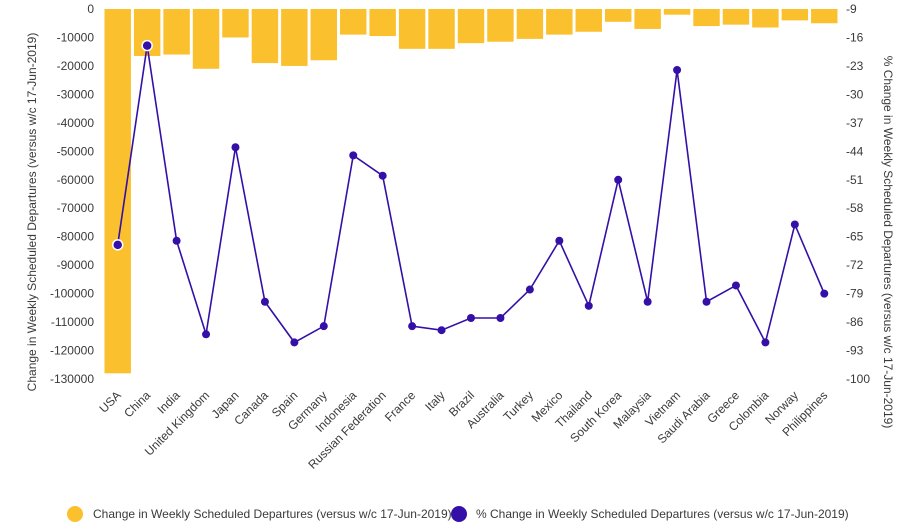  Describe the element at coordinates (176, 240) in the screenshot. I see `point-india` at that location.